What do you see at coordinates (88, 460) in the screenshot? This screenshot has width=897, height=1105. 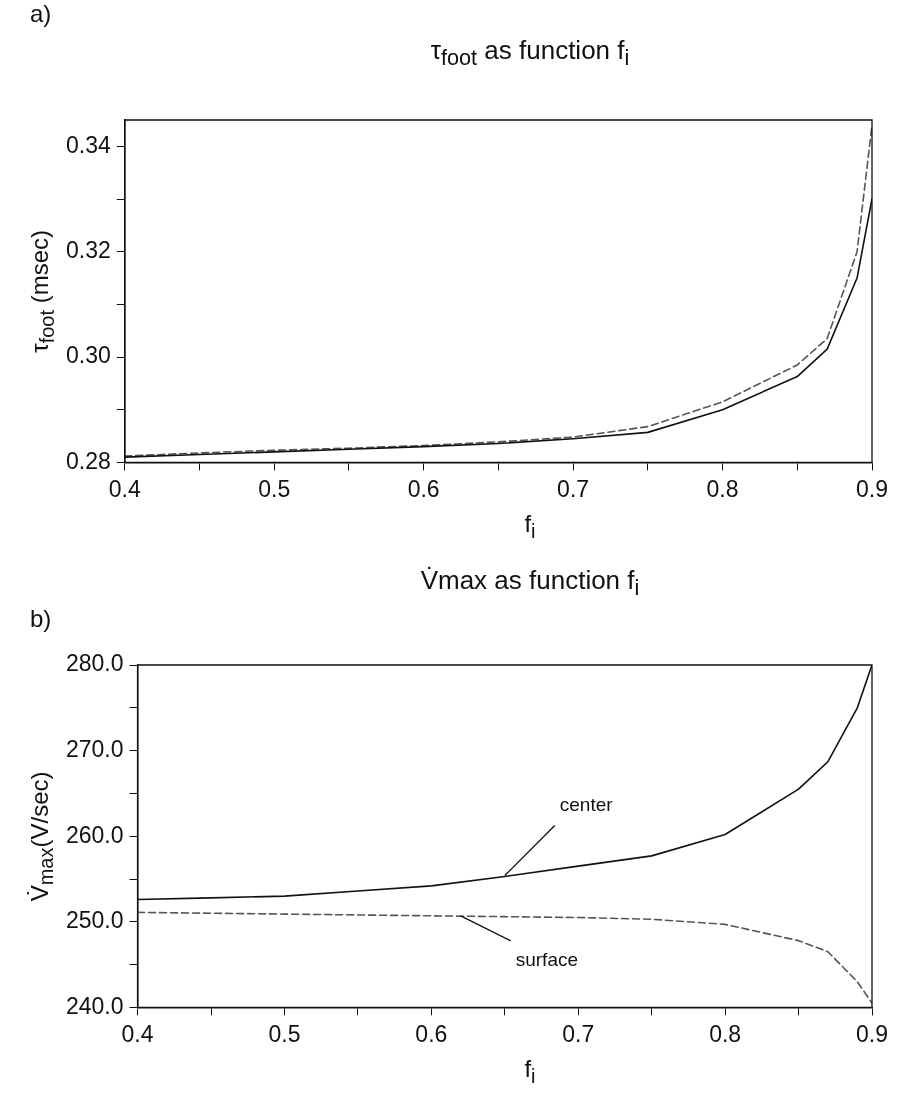 I see `y-tick-label: 0.28` at bounding box center [88, 460].